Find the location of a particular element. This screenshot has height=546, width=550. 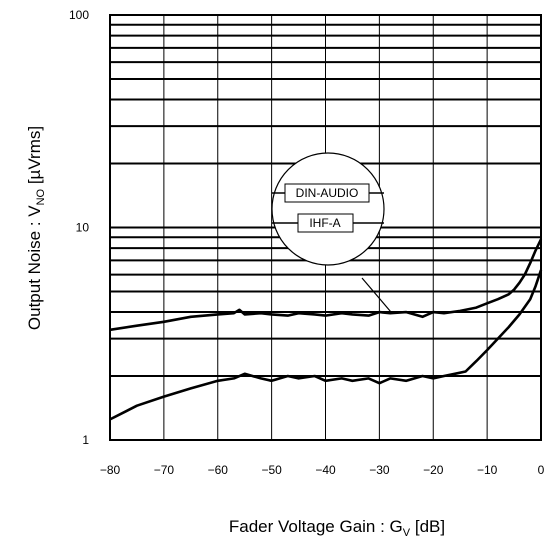

x-tick-label: −80 is located at coordinates (110, 470).